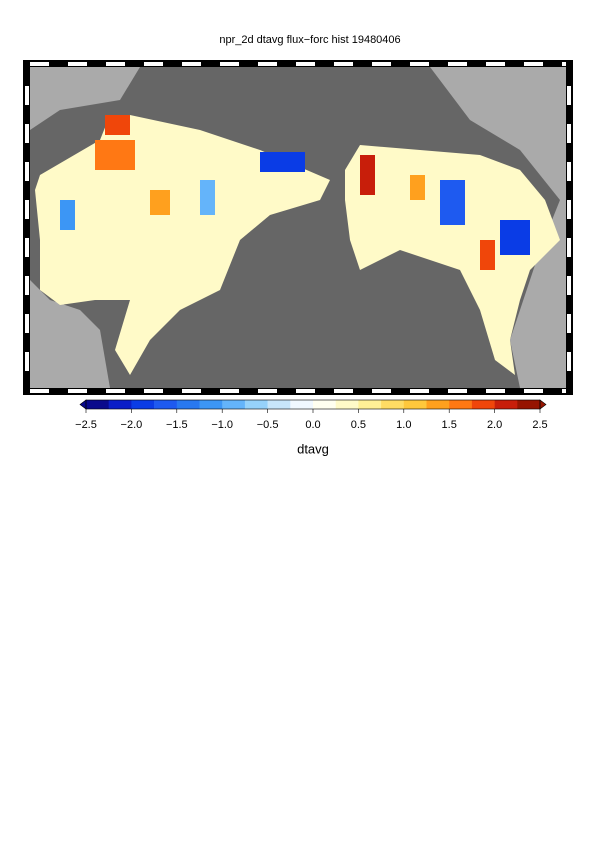  I want to click on colorbar: −2.5 −2.0 −1.5 −1.0 −0.5 0.0 0.5 1.0 1.5 2.0 2.5, so click(311, 415).